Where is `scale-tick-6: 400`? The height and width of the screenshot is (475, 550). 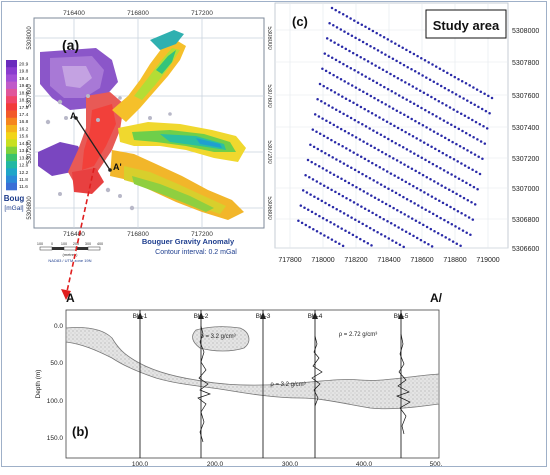
scale-tick-6: 400 is located at coordinates (100, 244).